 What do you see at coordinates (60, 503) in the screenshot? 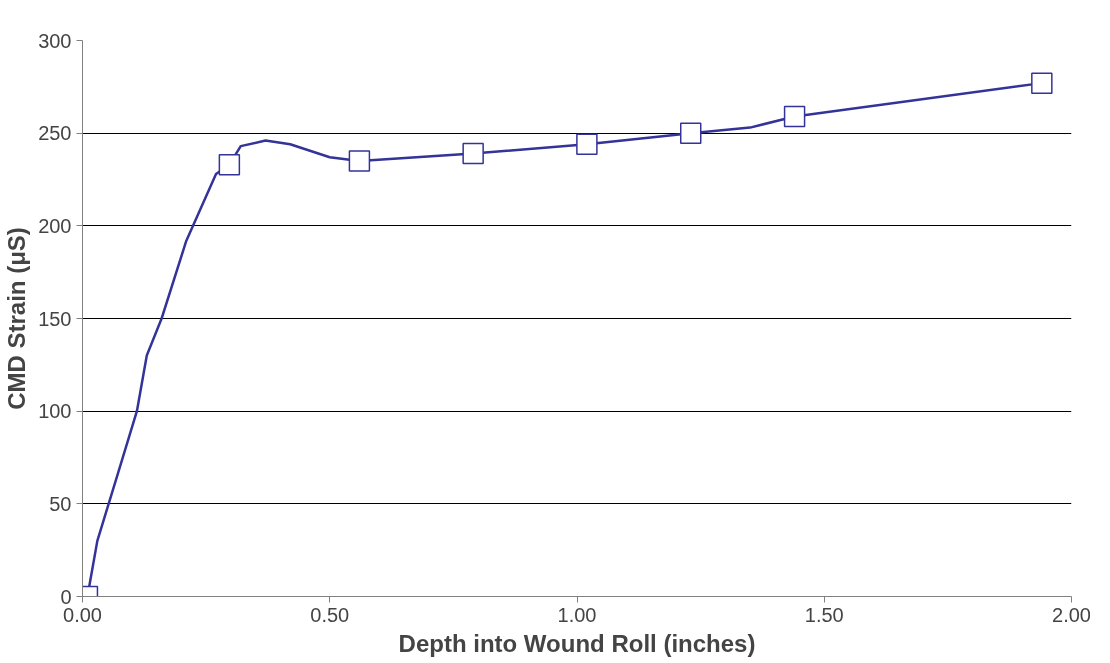
I see `y-tick-label: 50` at bounding box center [60, 503].